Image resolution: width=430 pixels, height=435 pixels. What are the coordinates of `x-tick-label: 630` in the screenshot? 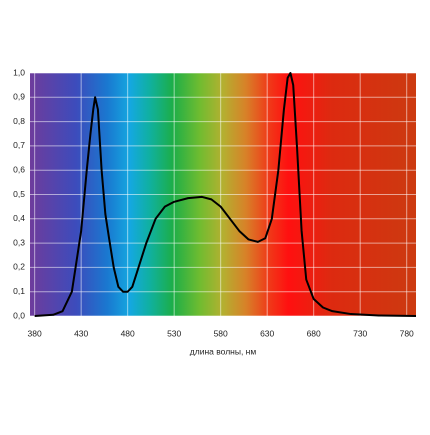 It's located at (267, 333).